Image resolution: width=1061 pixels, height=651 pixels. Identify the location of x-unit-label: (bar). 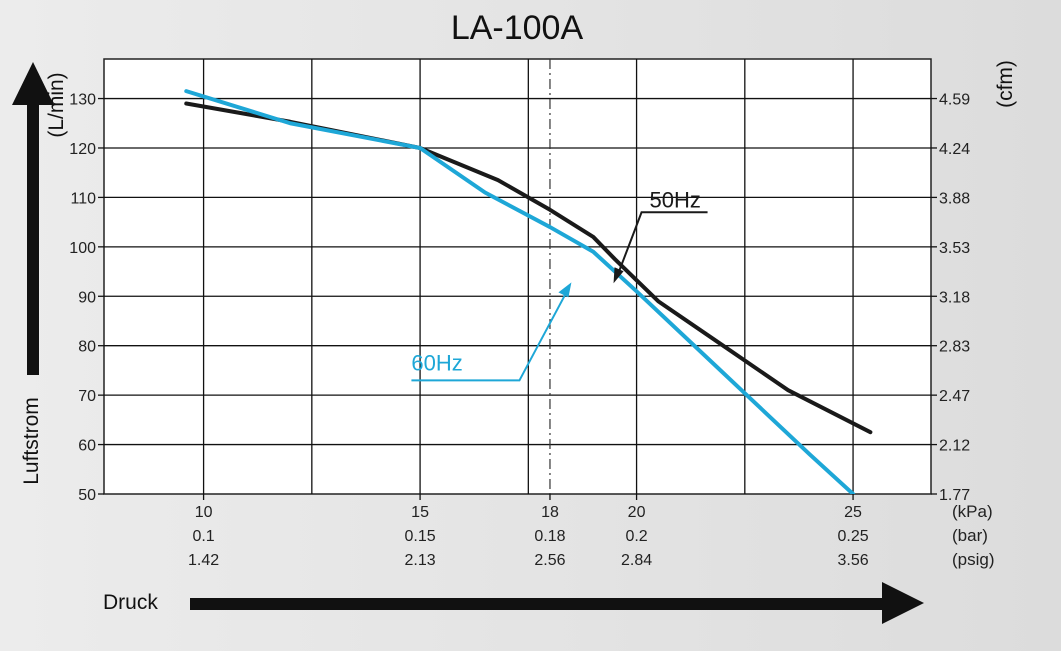
(970, 535).